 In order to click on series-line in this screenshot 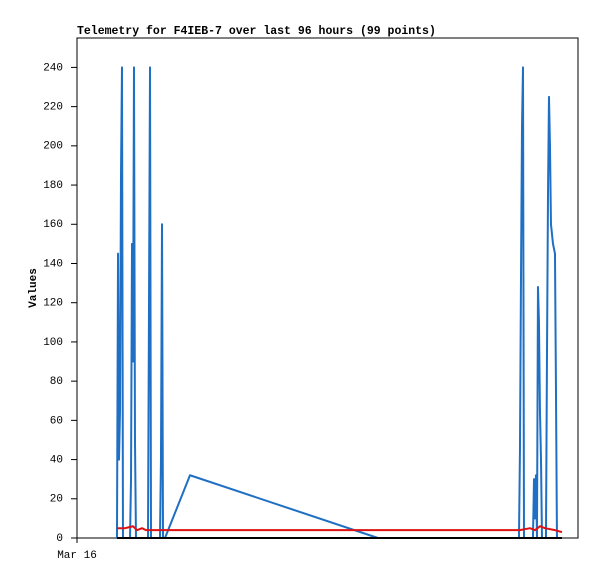, I will do `click(339, 529)`.